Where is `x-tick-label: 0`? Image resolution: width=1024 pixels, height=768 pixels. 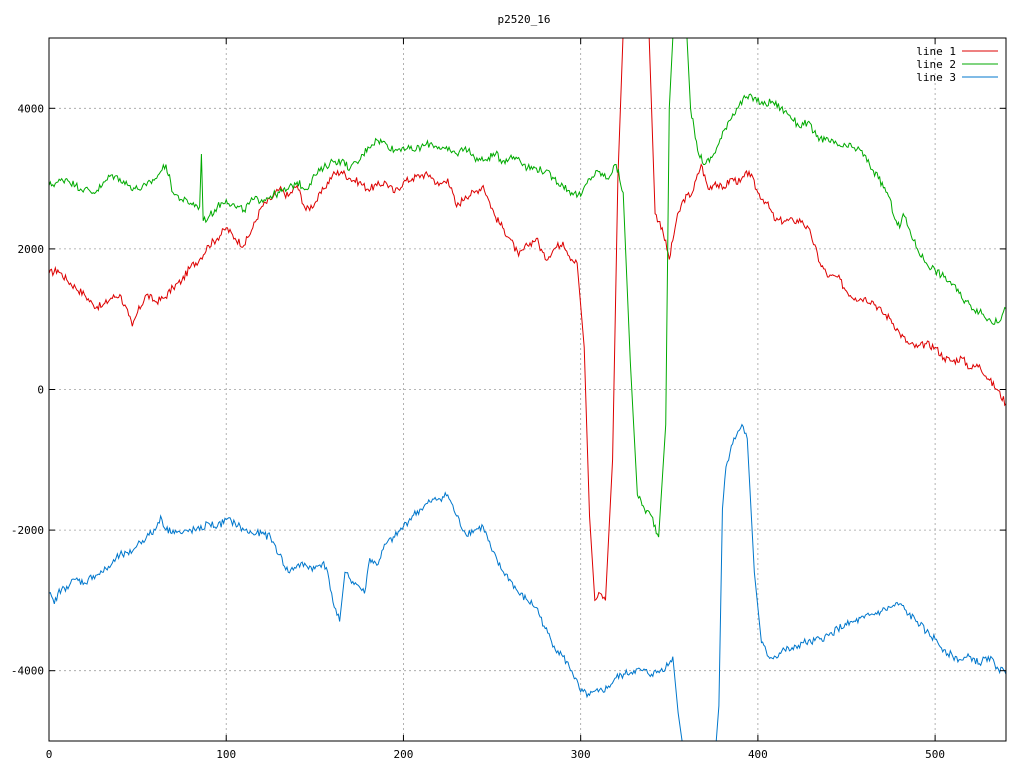
x-tick-label: 0 is located at coordinates (49, 754).